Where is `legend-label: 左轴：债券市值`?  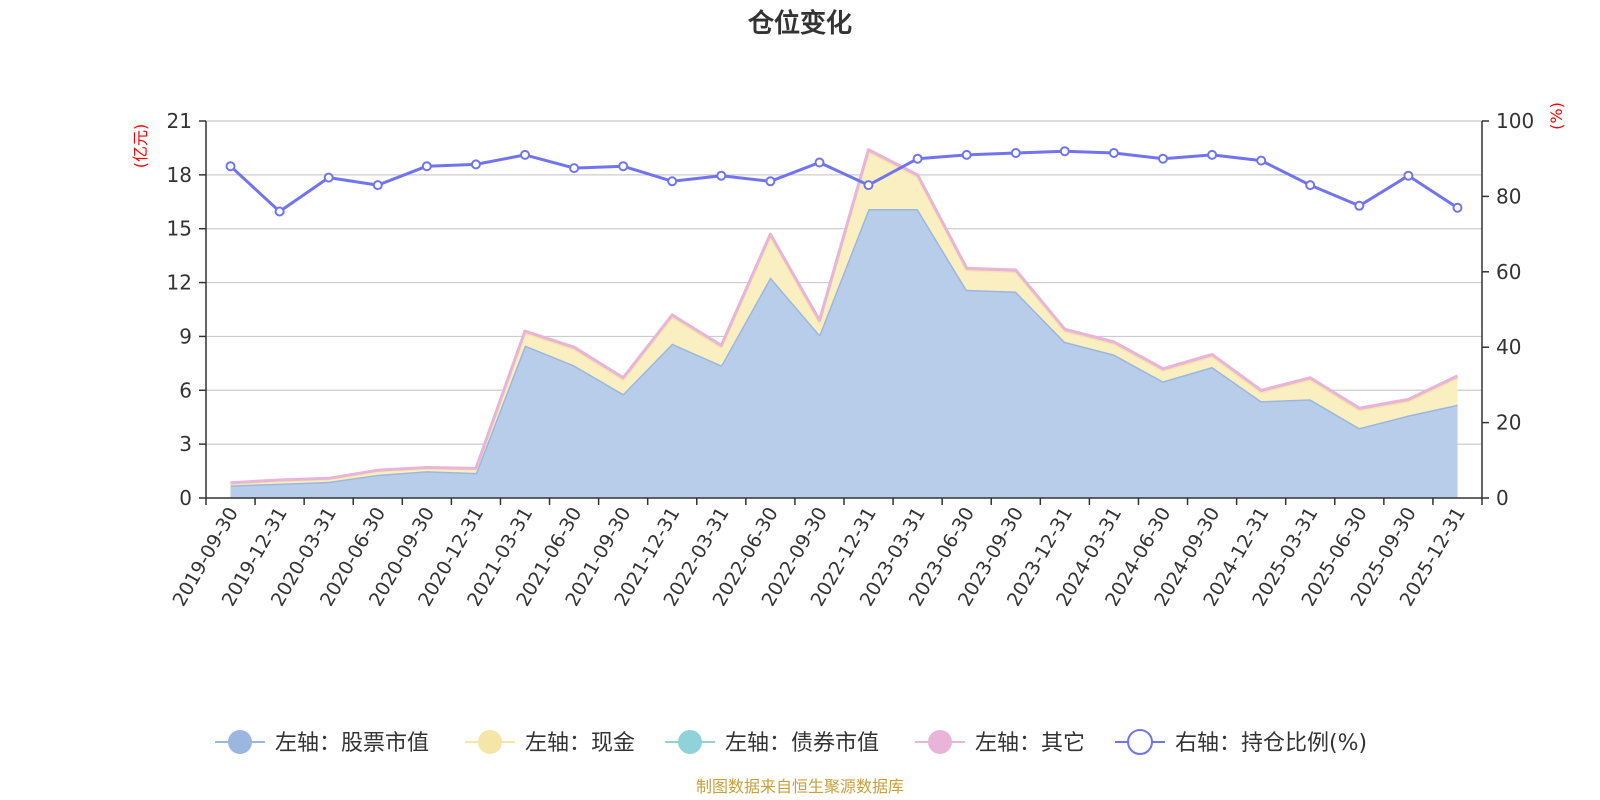
legend-label: 左轴：债券市值 is located at coordinates (802, 743).